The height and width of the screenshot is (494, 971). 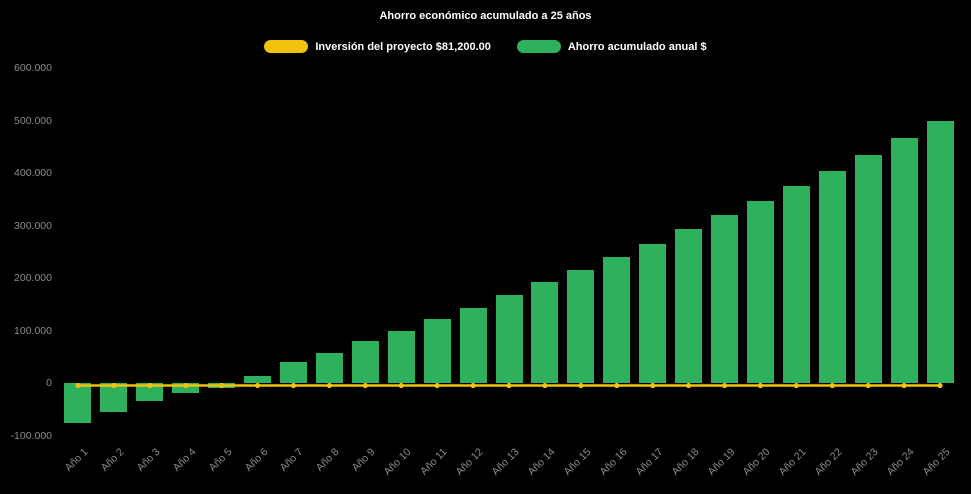 I want to click on y-axis-tick-label: 400.000, so click(x=26, y=173).